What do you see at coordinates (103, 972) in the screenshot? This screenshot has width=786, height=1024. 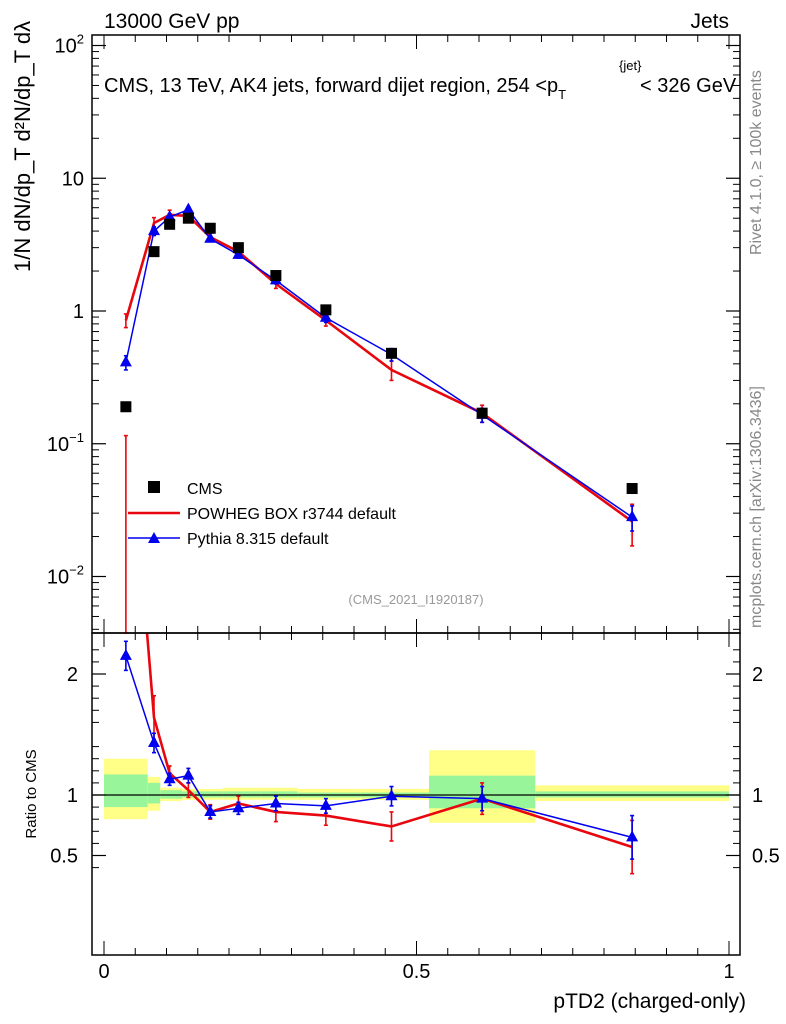 I see `x-tick-label: 0` at bounding box center [103, 972].